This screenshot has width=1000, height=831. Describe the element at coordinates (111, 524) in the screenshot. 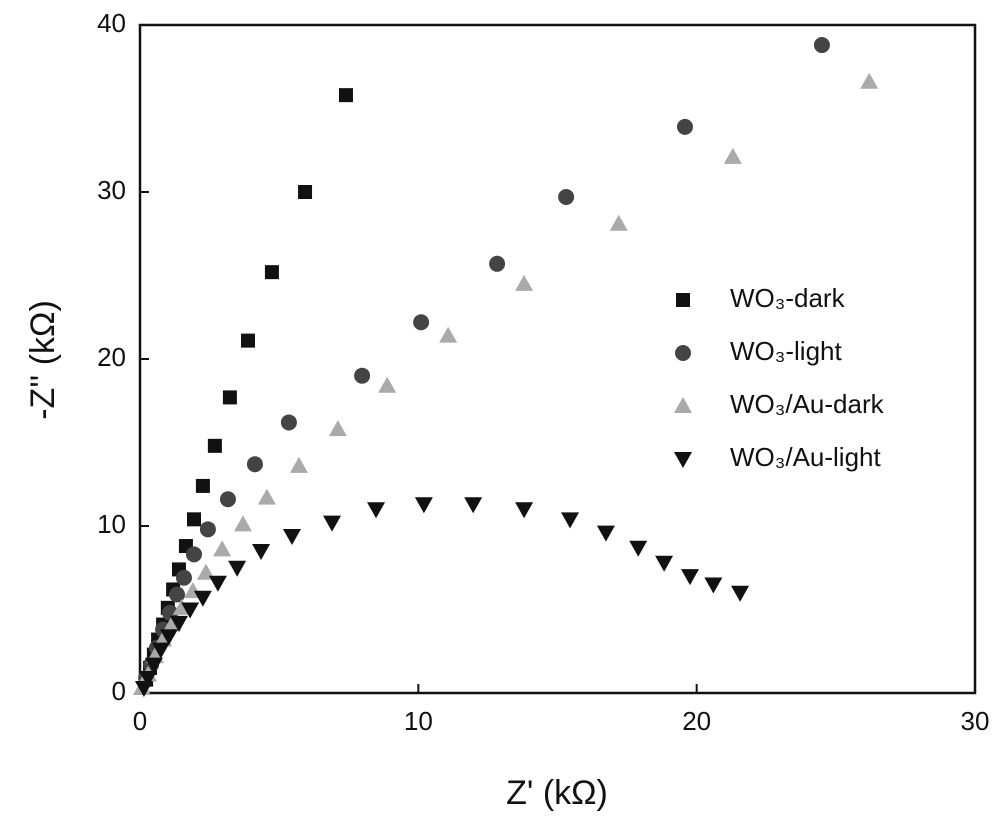

I see `y-tick-label: 10` at that location.